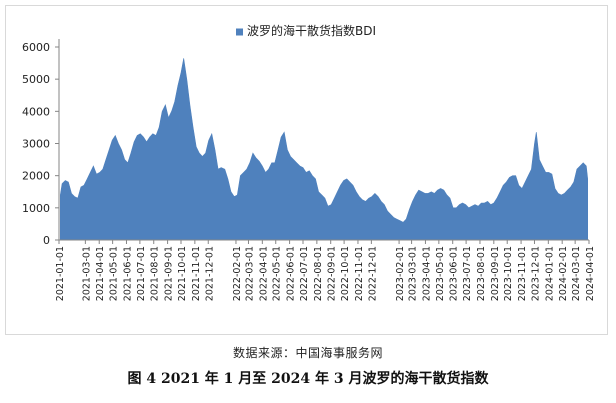 This screenshot has width=616, height=403. I want to click on x-tick-label: 2022-10-01, so click(345, 273).